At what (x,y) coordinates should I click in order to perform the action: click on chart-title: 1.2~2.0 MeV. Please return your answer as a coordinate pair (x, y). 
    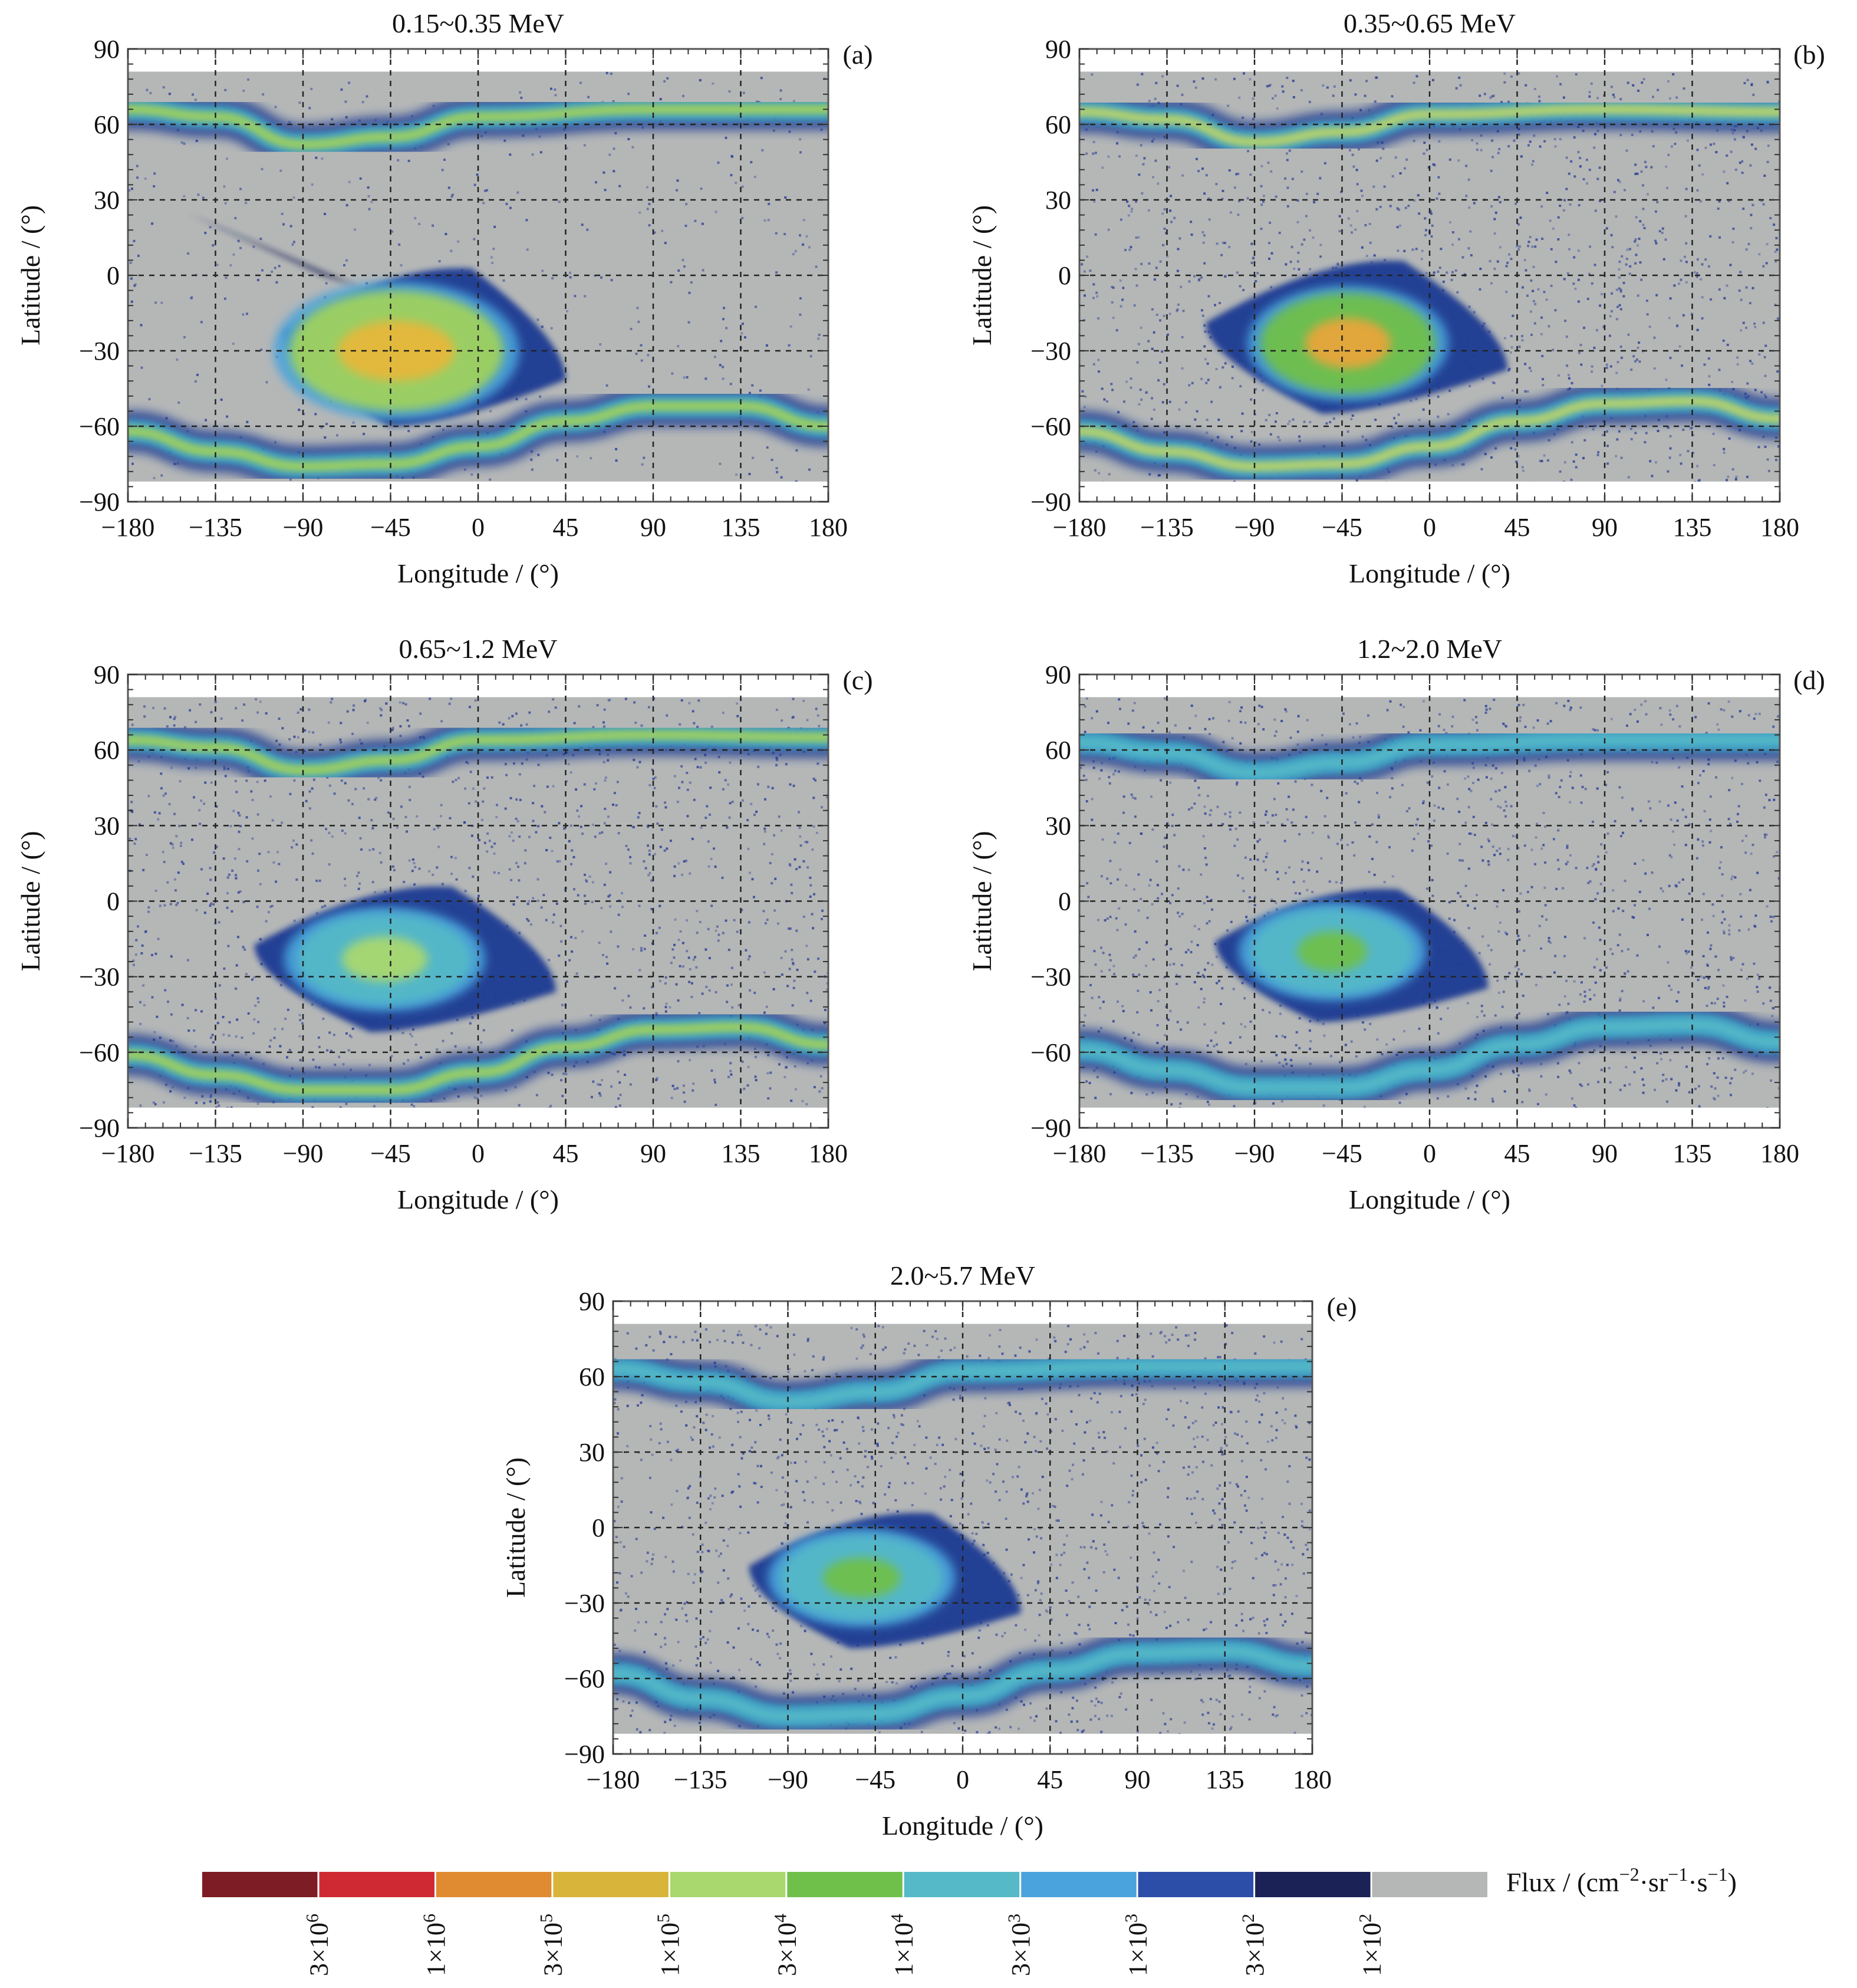
    Looking at the image, I should click on (1430, 649).